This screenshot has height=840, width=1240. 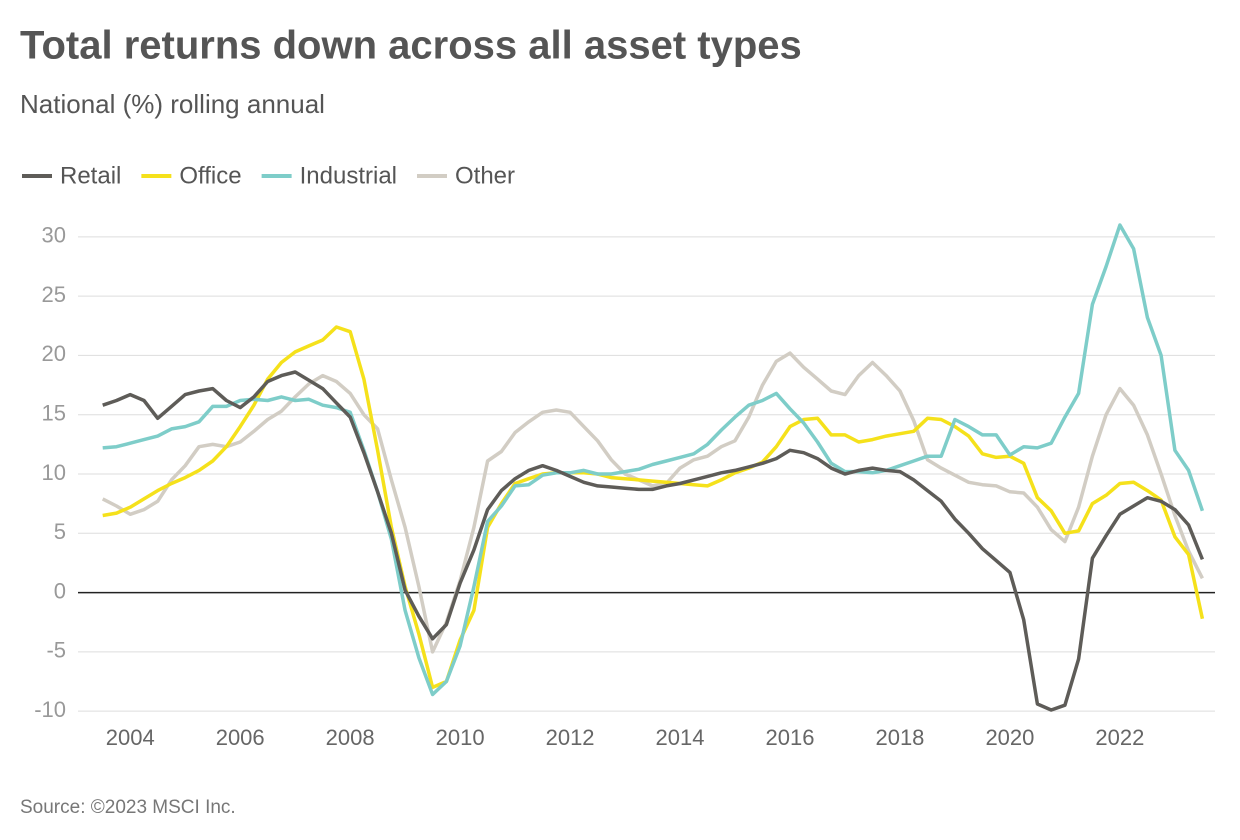 What do you see at coordinates (485, 175) in the screenshot?
I see `legend-label: Other` at bounding box center [485, 175].